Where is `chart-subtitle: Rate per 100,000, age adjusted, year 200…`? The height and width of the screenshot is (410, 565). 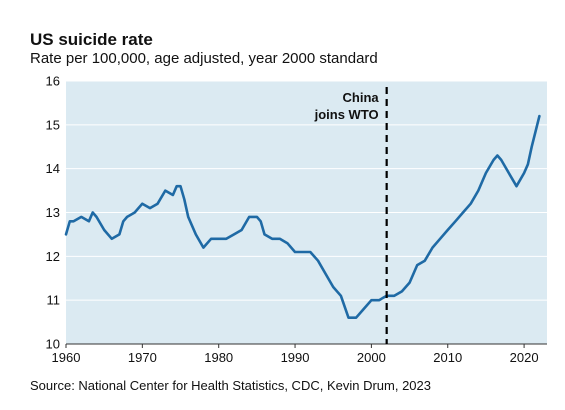 chart-subtitle: Rate per 100,000, age adjusted, year 200… is located at coordinates (204, 58).